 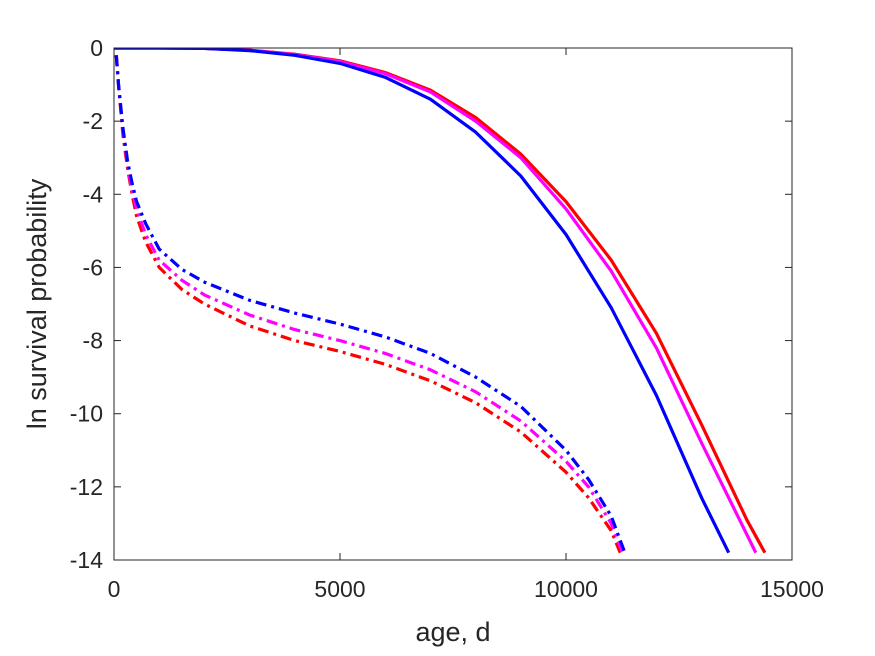 What do you see at coordinates (86, 560) in the screenshot?
I see `y-tick-label: -14` at bounding box center [86, 560].